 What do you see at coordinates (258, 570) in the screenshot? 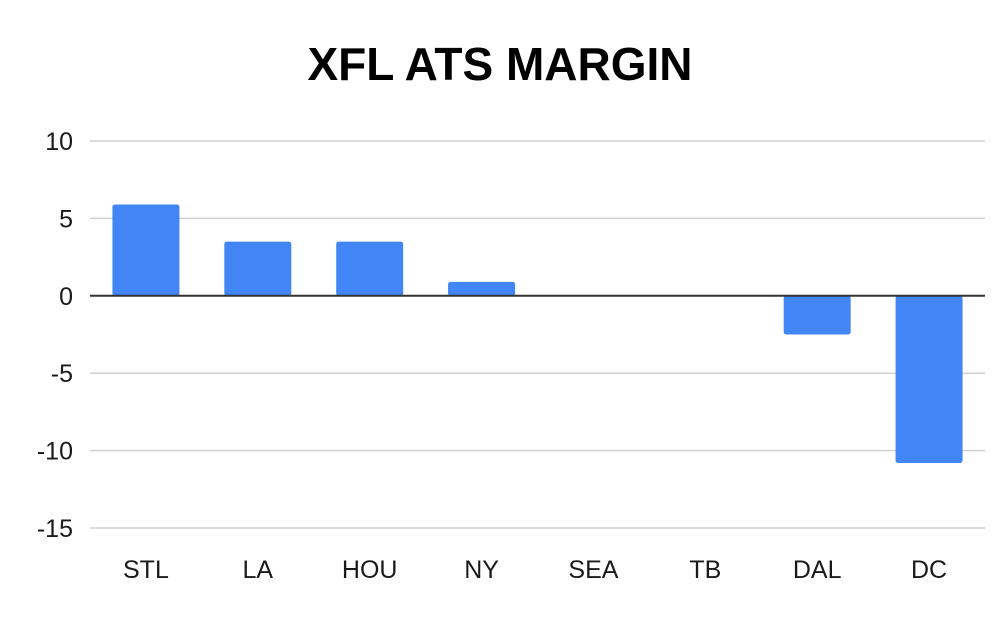
I see `x-tick-label: LA` at bounding box center [258, 570].